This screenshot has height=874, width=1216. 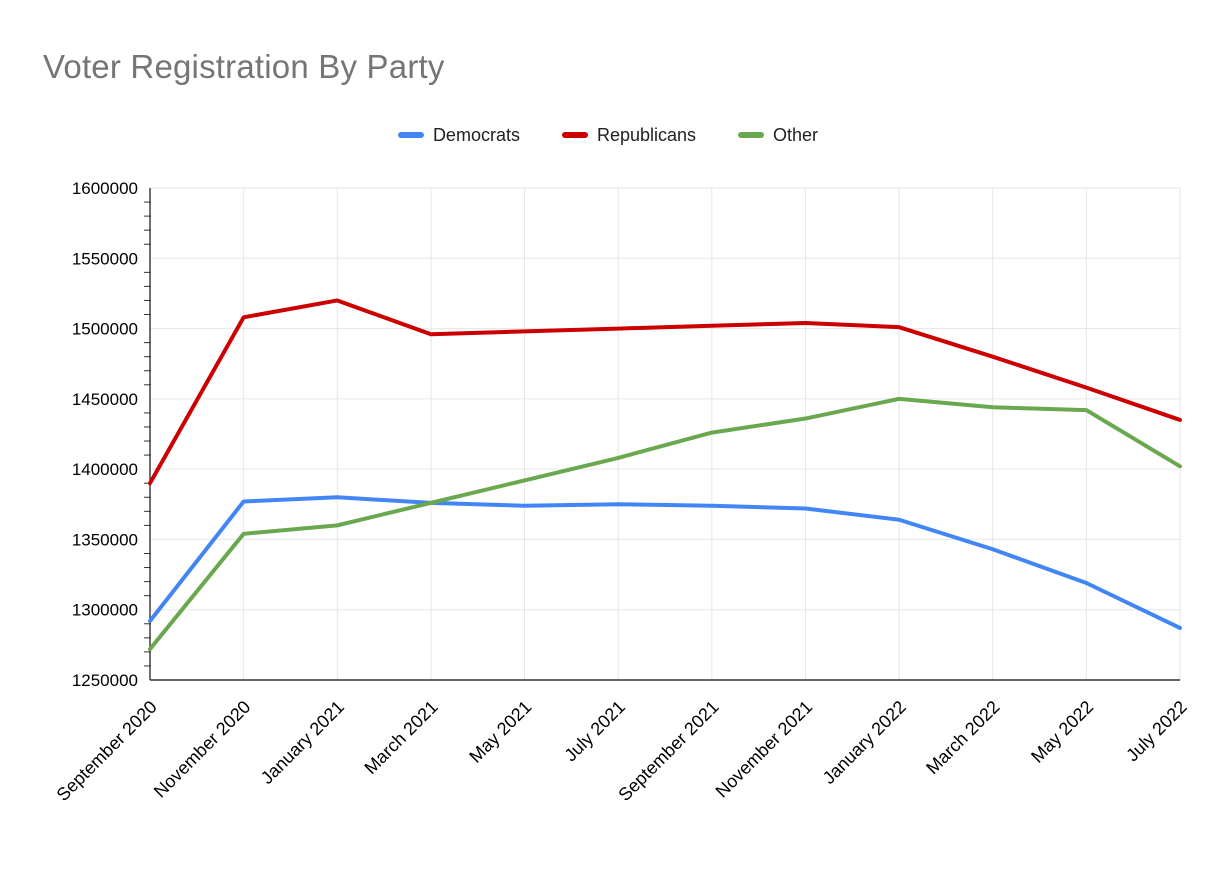 What do you see at coordinates (202, 749) in the screenshot?
I see `x-tick-label: November 2020` at bounding box center [202, 749].